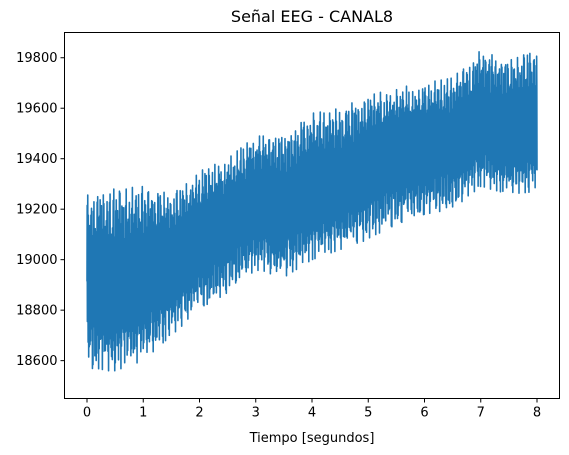  Describe the element at coordinates (36, 159) in the screenshot. I see `y-tick-label: 19400` at that location.